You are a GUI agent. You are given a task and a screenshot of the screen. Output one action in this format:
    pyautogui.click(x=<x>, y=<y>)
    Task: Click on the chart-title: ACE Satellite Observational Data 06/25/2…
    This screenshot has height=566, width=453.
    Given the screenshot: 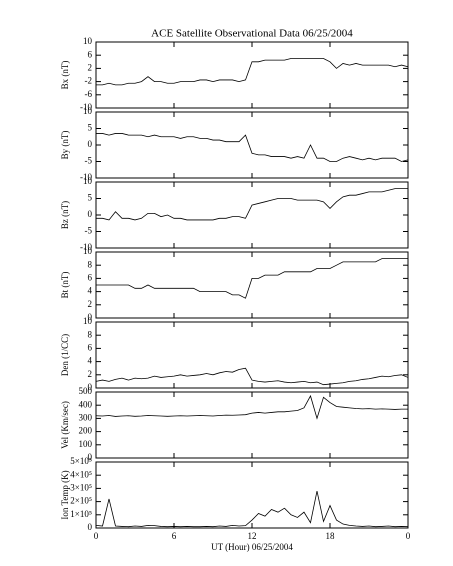 What is the action you would take?
    pyautogui.click(x=252, y=34)
    